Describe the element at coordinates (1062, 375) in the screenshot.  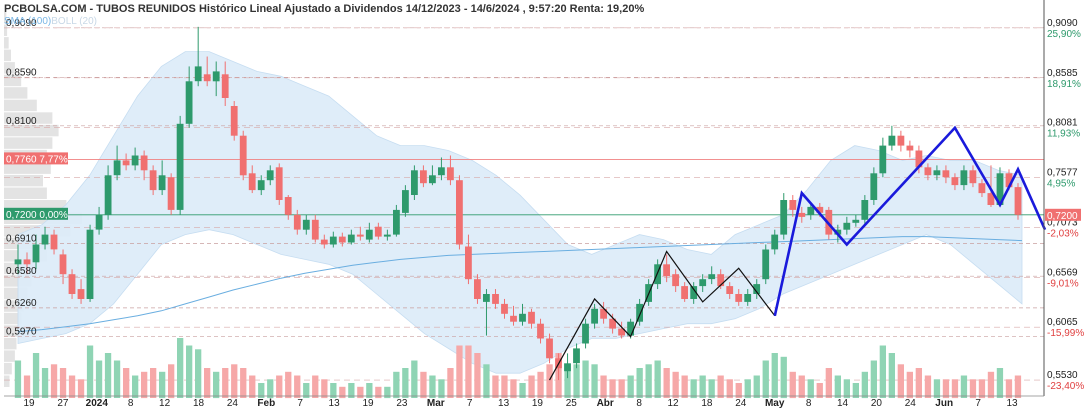
I see `right-price-label: 0,5530` at that location.